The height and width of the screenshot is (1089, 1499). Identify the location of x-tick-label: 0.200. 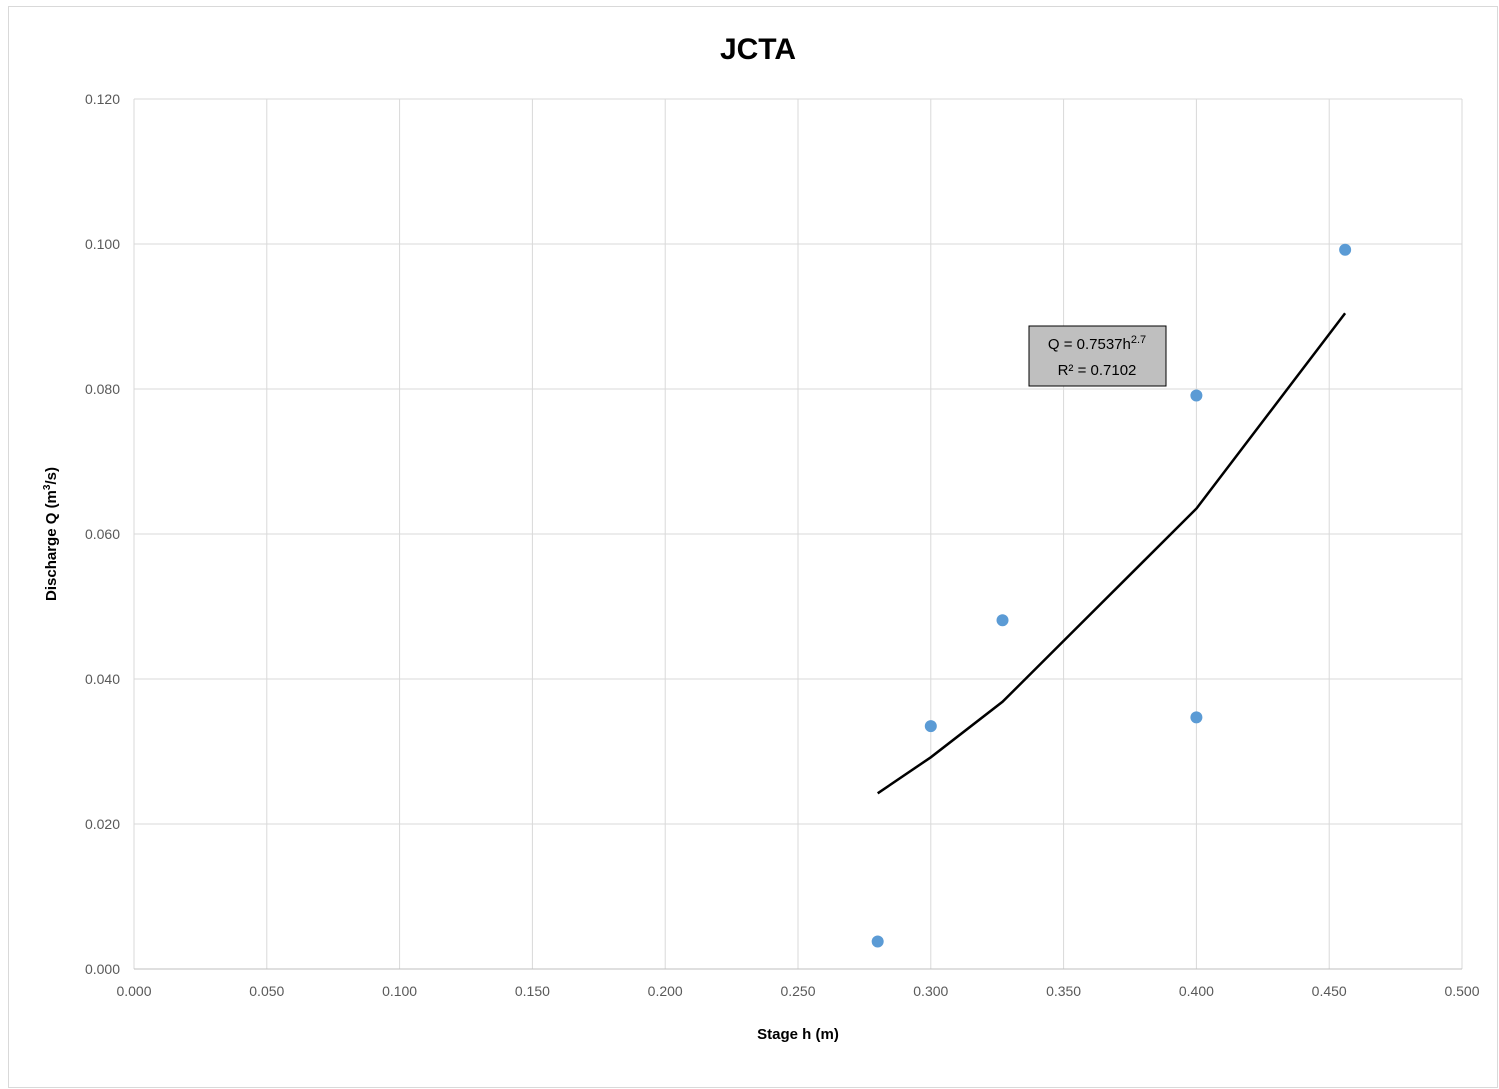
(665, 991).